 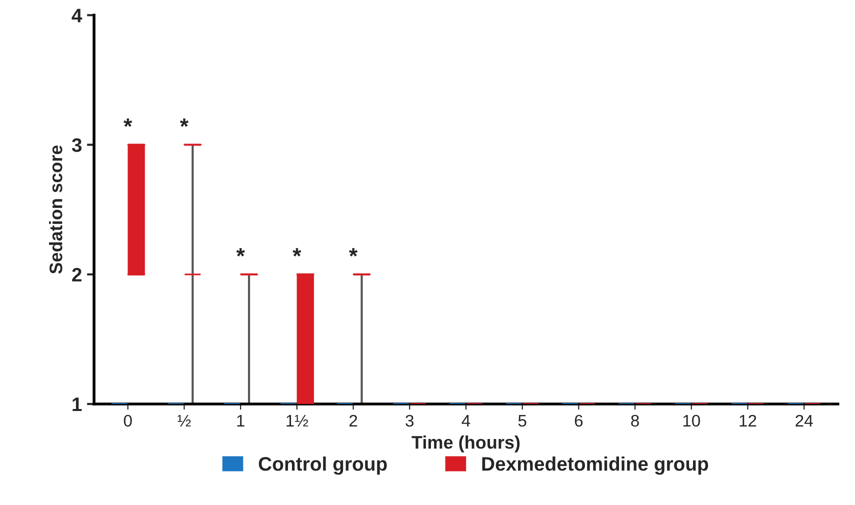 What do you see at coordinates (77, 145) in the screenshot?
I see `y-tick-label: 3` at bounding box center [77, 145].